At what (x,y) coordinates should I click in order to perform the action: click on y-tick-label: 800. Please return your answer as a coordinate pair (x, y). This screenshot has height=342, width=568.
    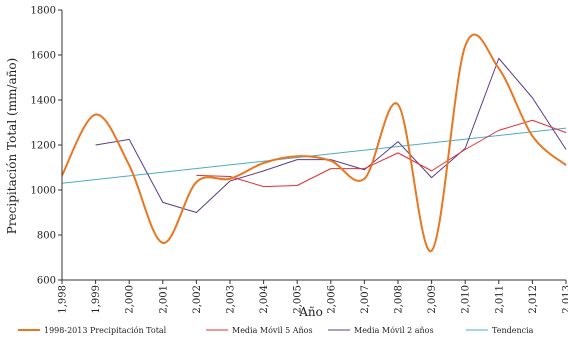
    Looking at the image, I should click on (46, 236).